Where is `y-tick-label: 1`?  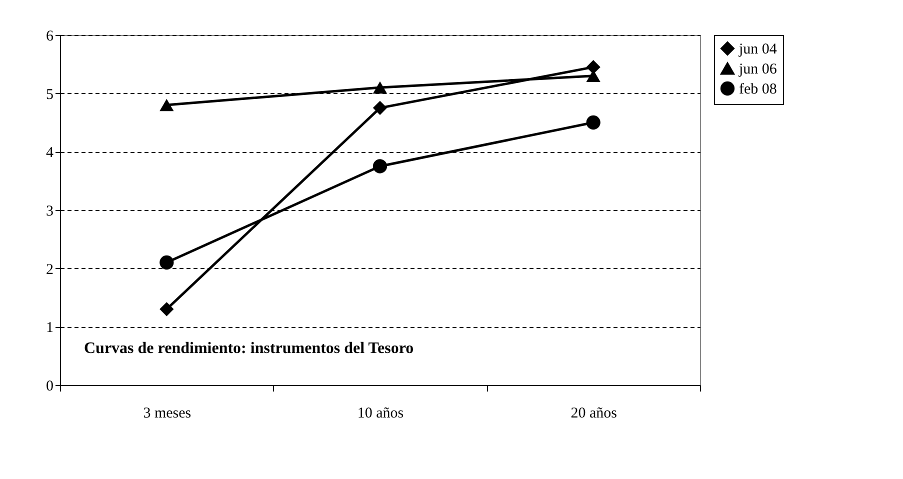 y-tick-label: 1 is located at coordinates (50, 328).